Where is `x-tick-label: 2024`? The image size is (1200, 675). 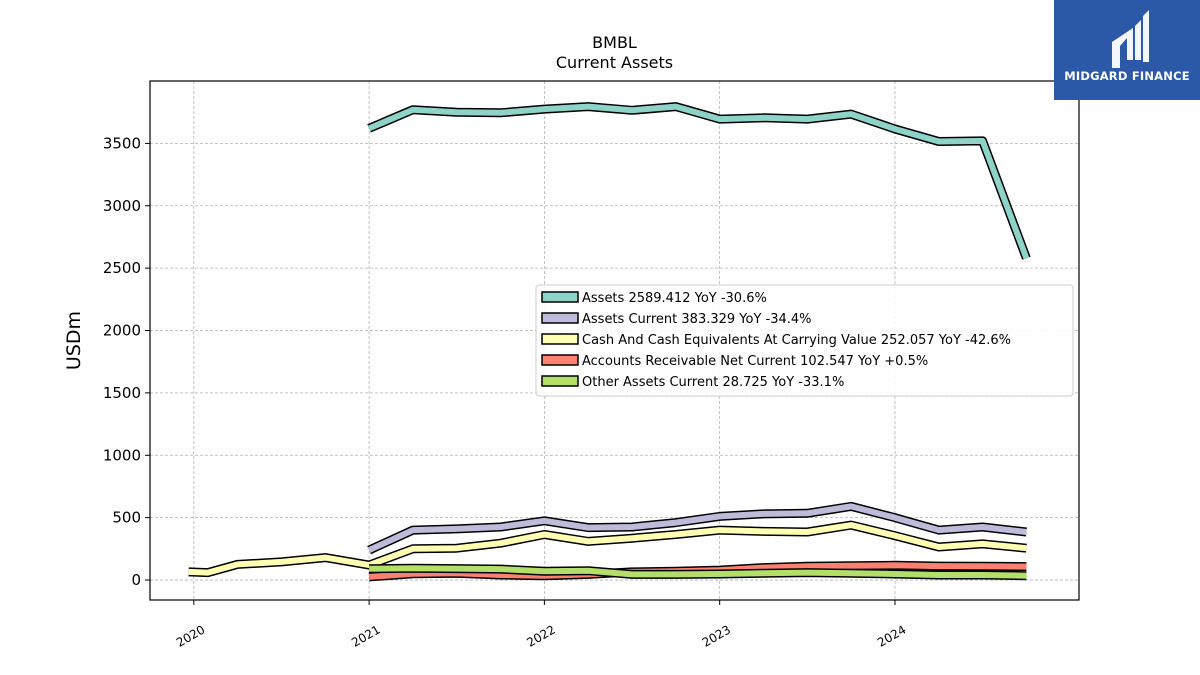
x-tick-label: 2024 is located at coordinates (891, 635).